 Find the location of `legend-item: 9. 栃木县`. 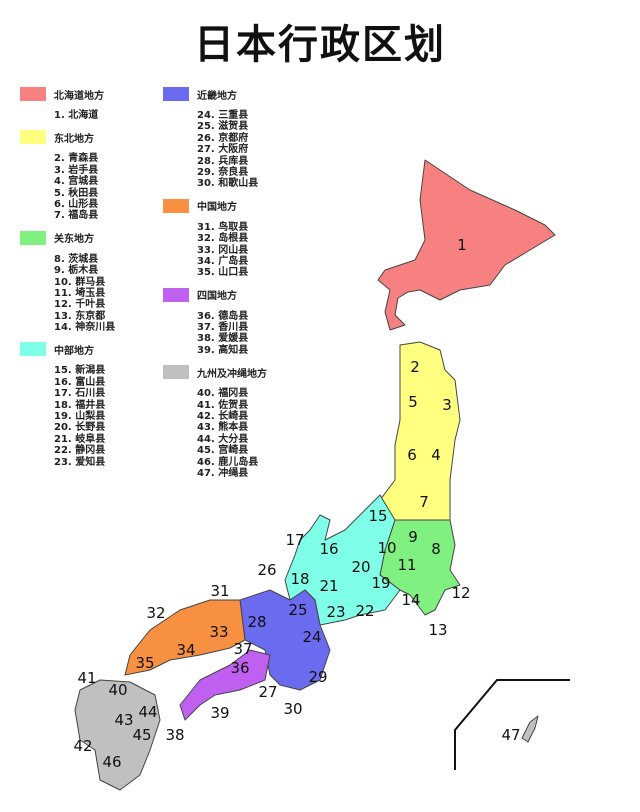

legend-item: 9. 栃木县 is located at coordinates (76, 271).